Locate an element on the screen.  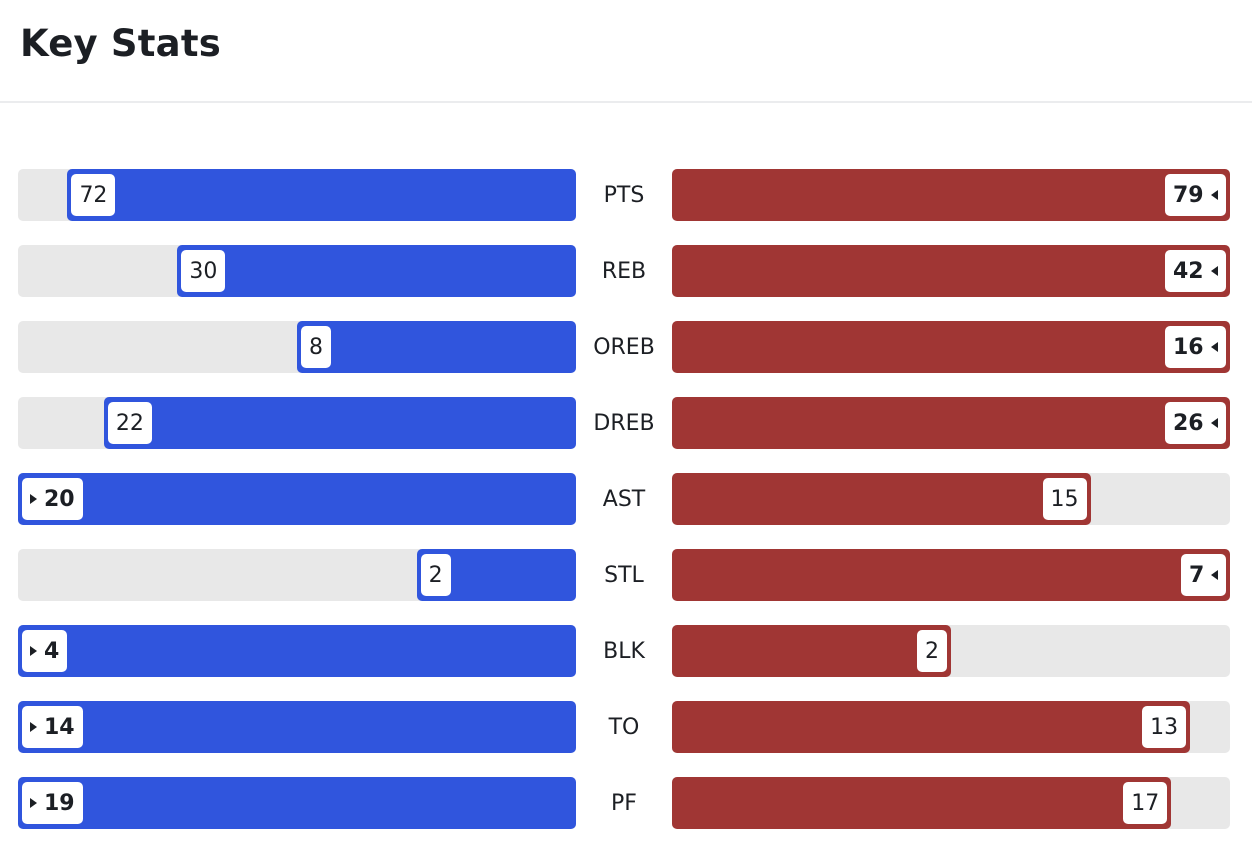
stat-label: AST is located at coordinates (624, 499).